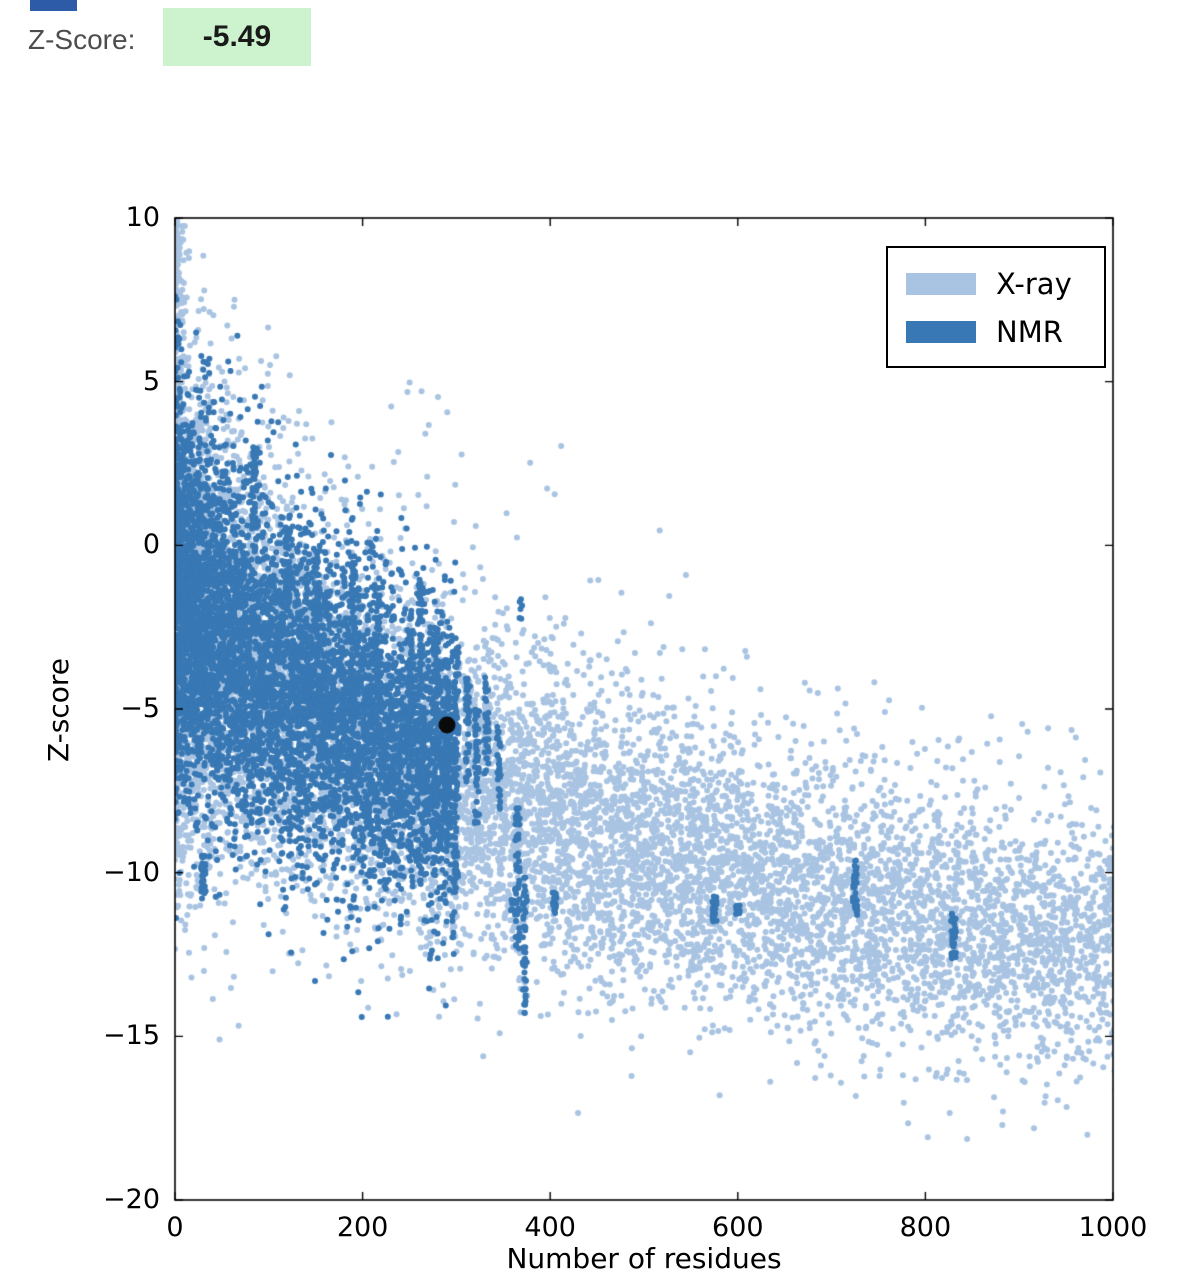 This screenshot has width=1177, height=1283. Describe the element at coordinates (131, 1199) in the screenshot. I see `y-tick-label: −20` at that location.